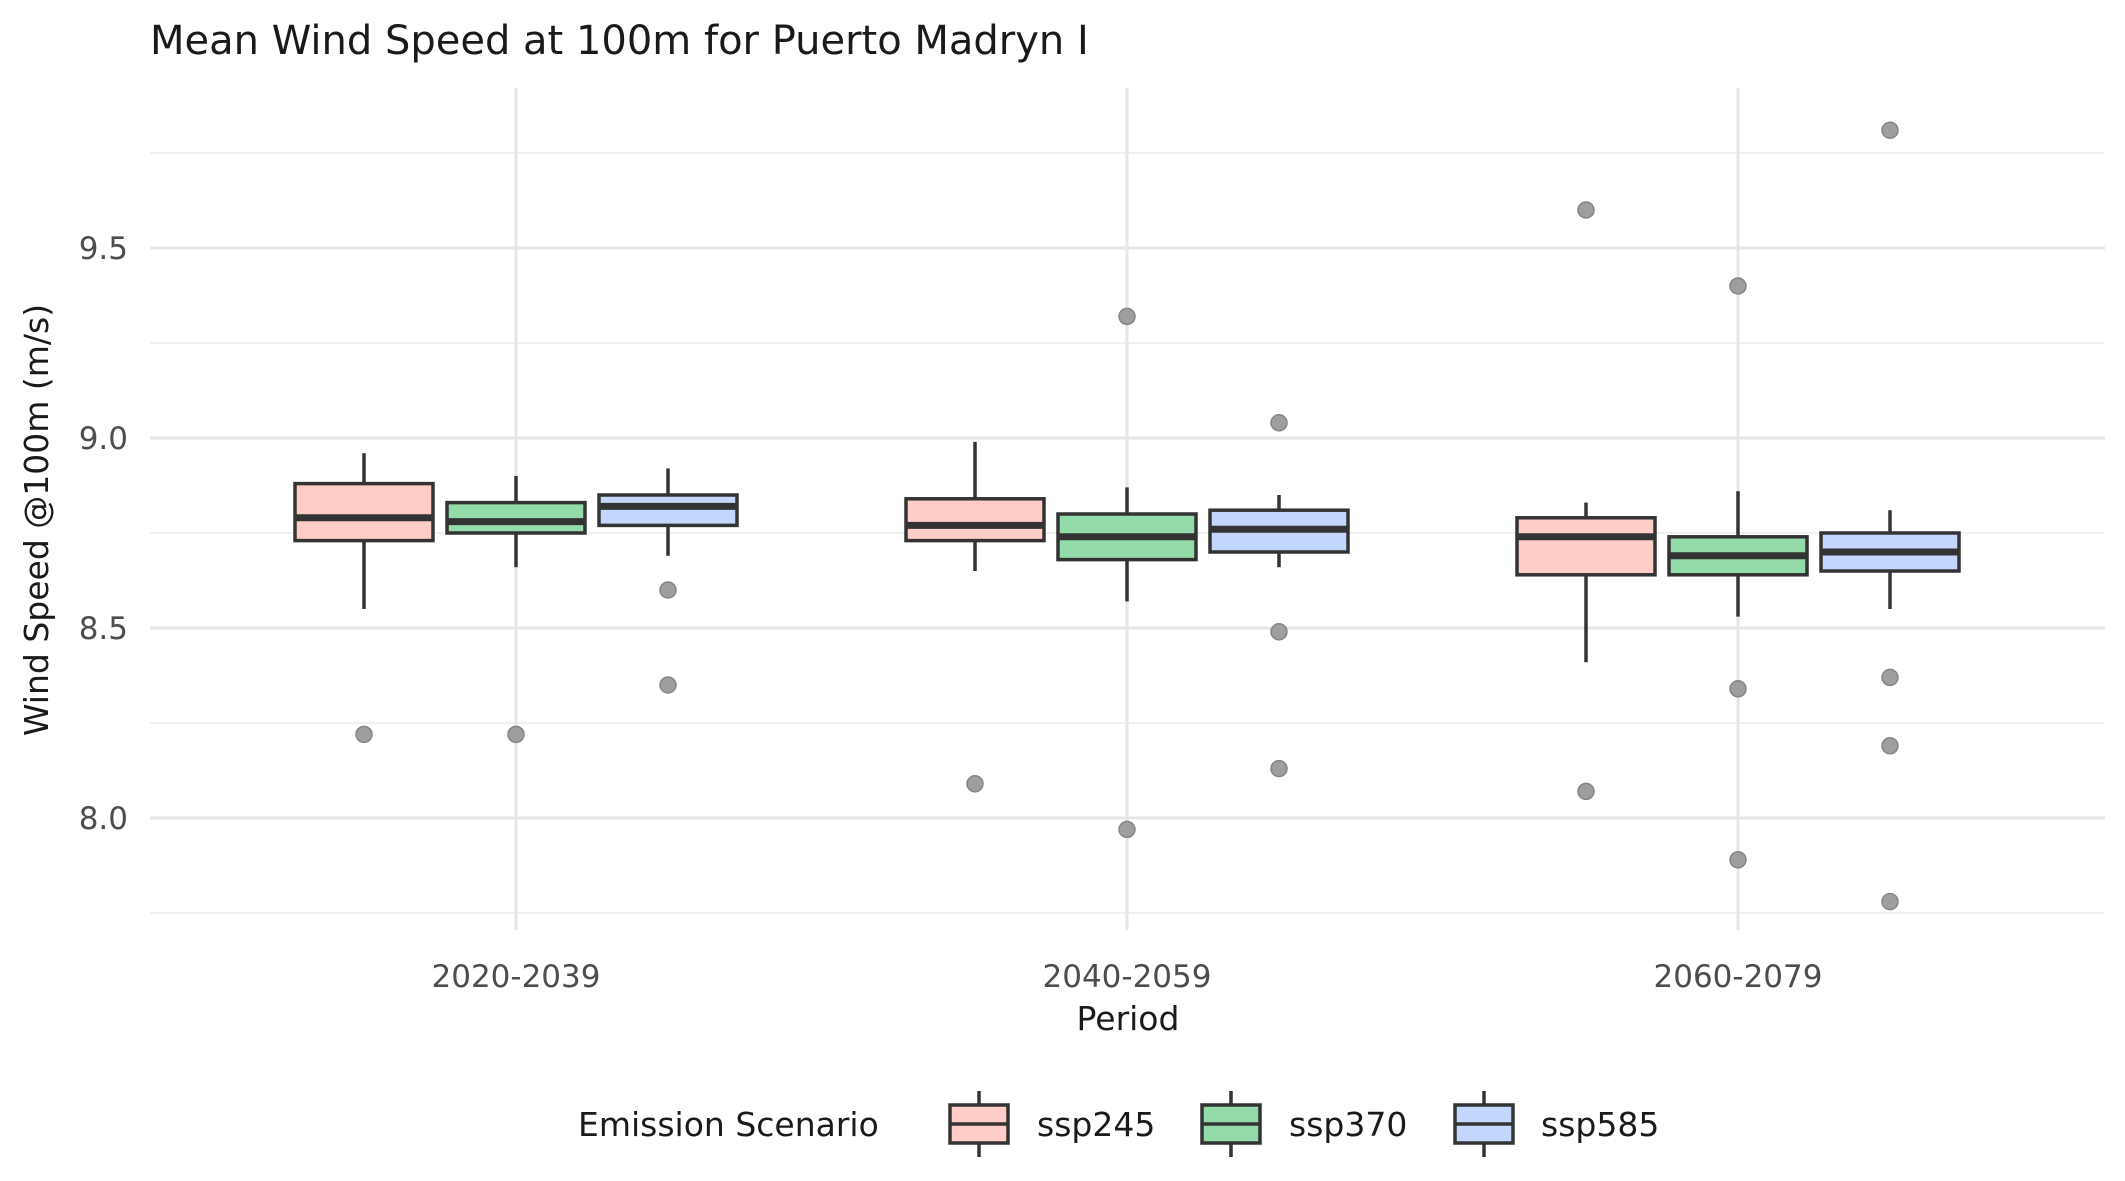 This screenshot has height=1181, width=2125. I want to click on y-axis-title: Wind Speed @100m (m/s), so click(36, 520).